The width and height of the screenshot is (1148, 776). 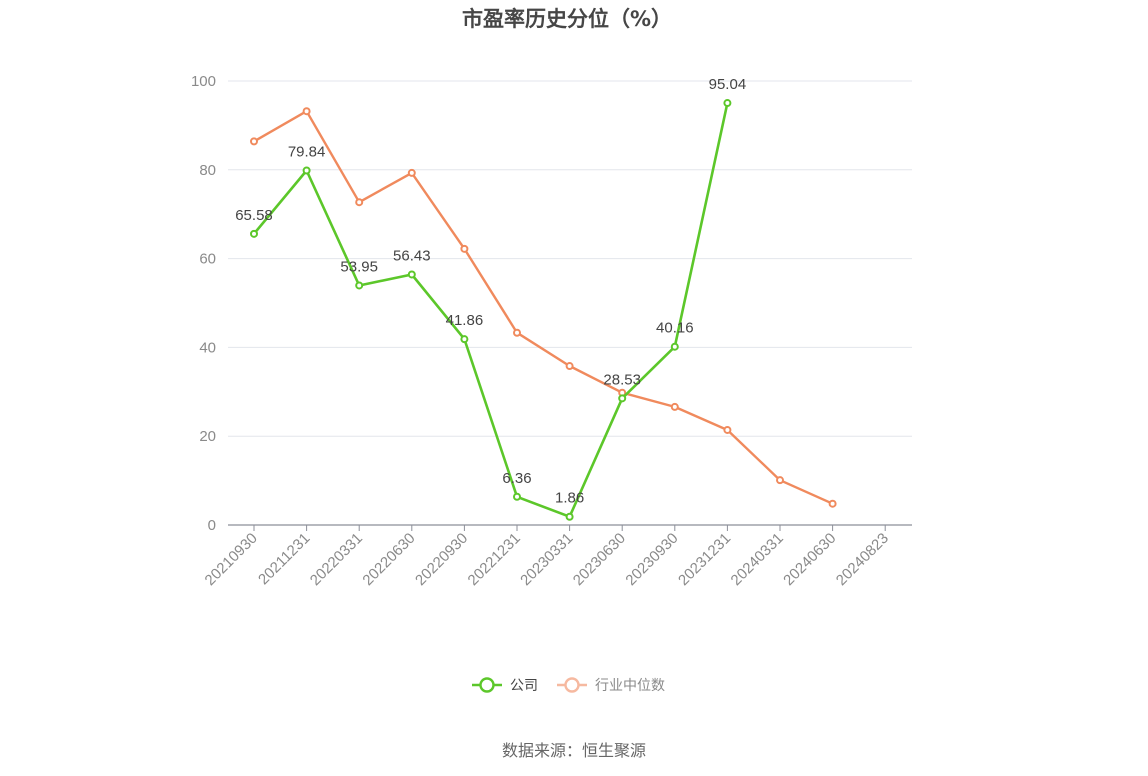 I want to click on y-tick-label: 40, so click(x=207, y=347).